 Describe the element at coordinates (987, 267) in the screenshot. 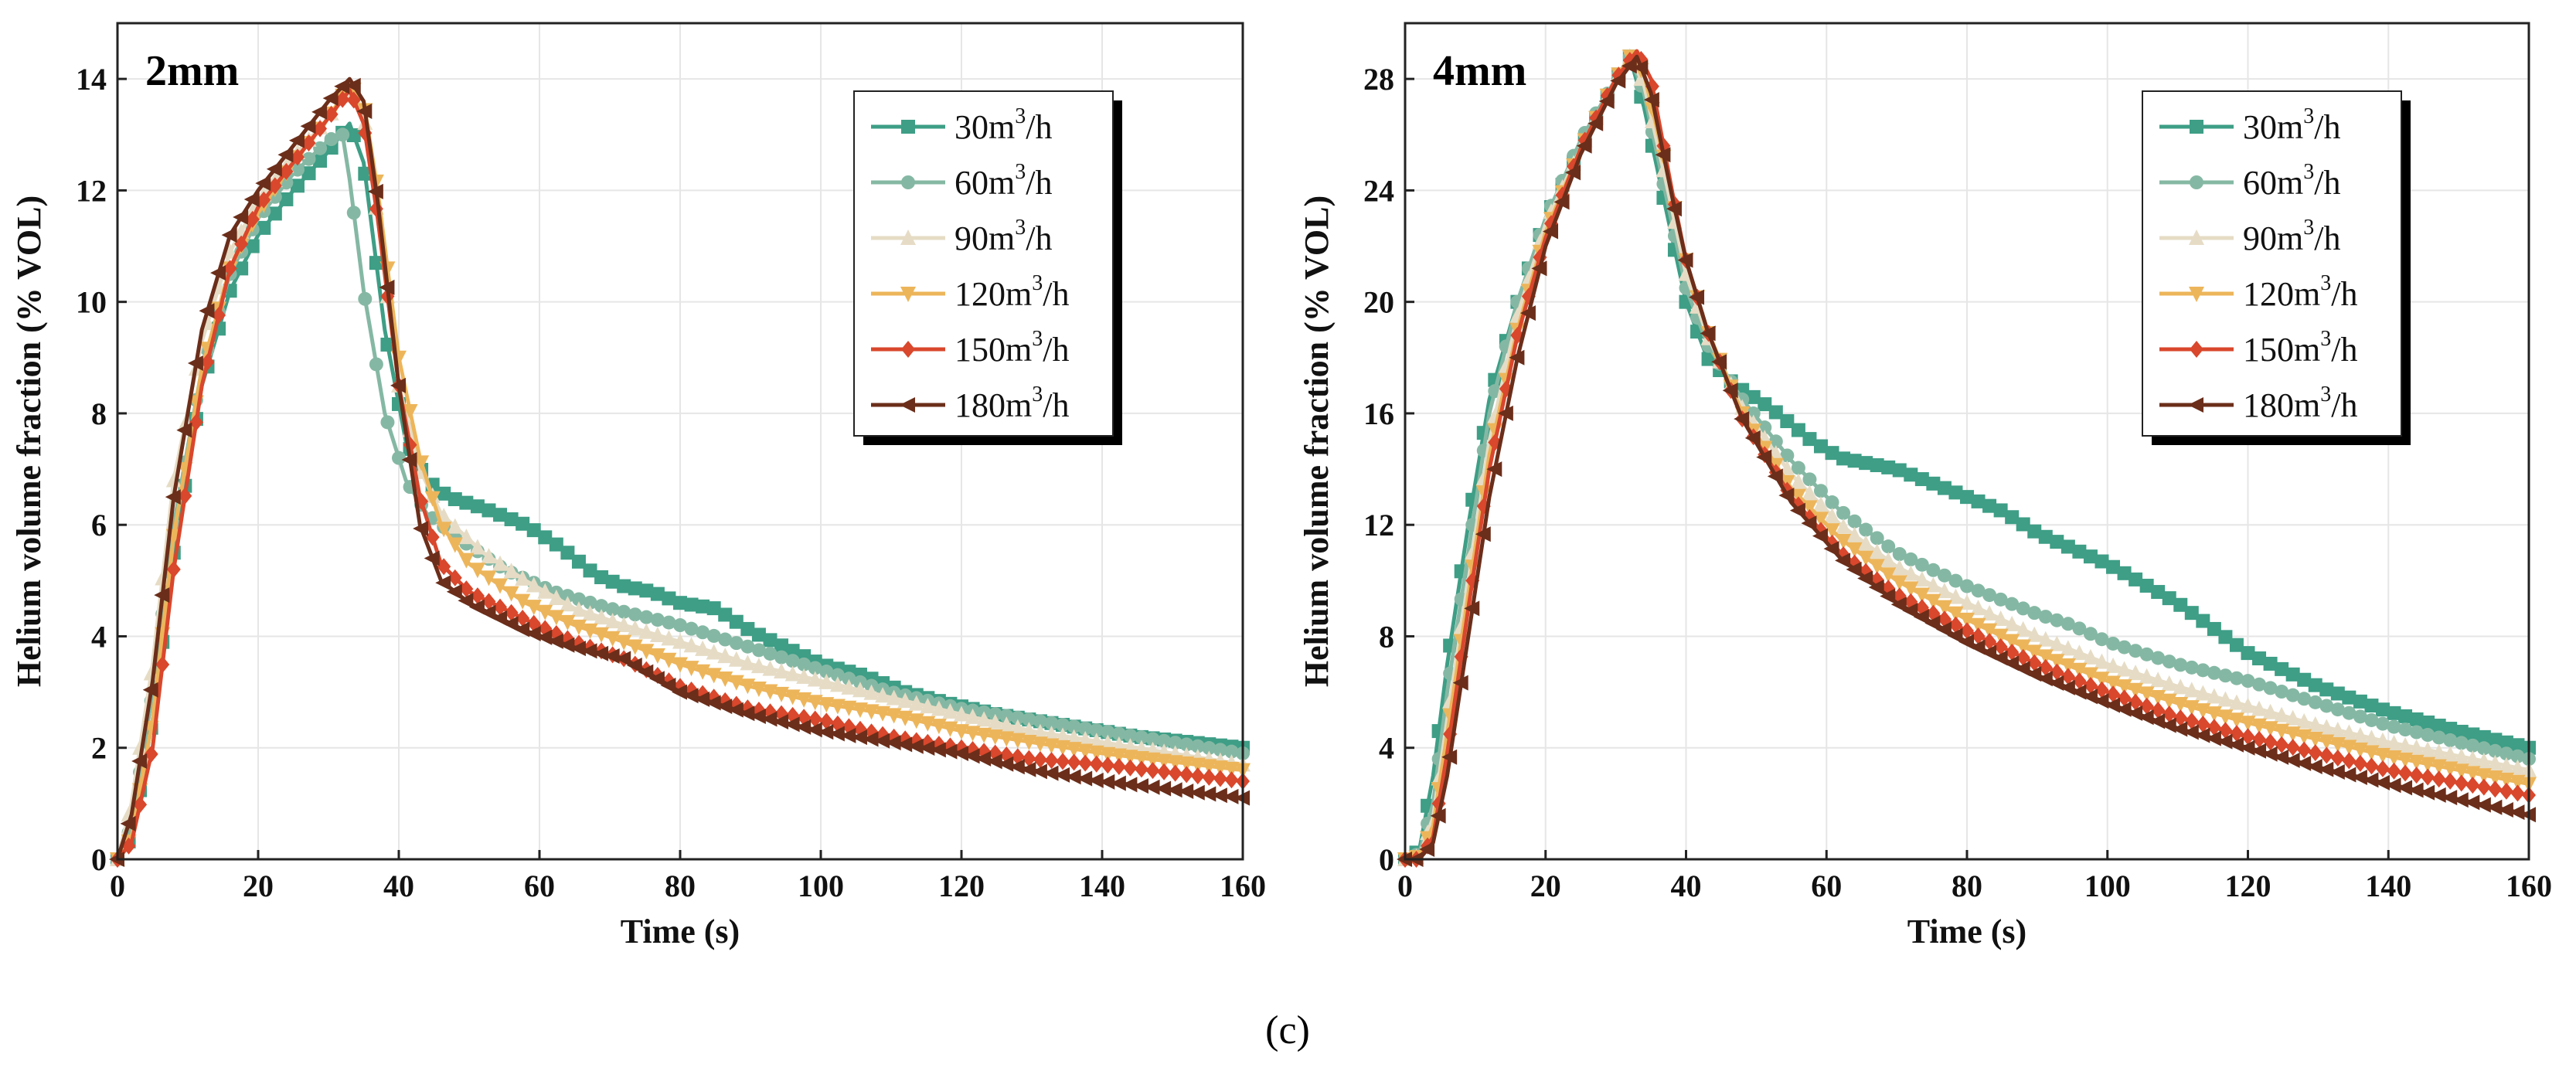

I see `legend: 30m3/h 60m3/h 90m3/h 120m3/h 150m3/h 180m3/h` at that location.